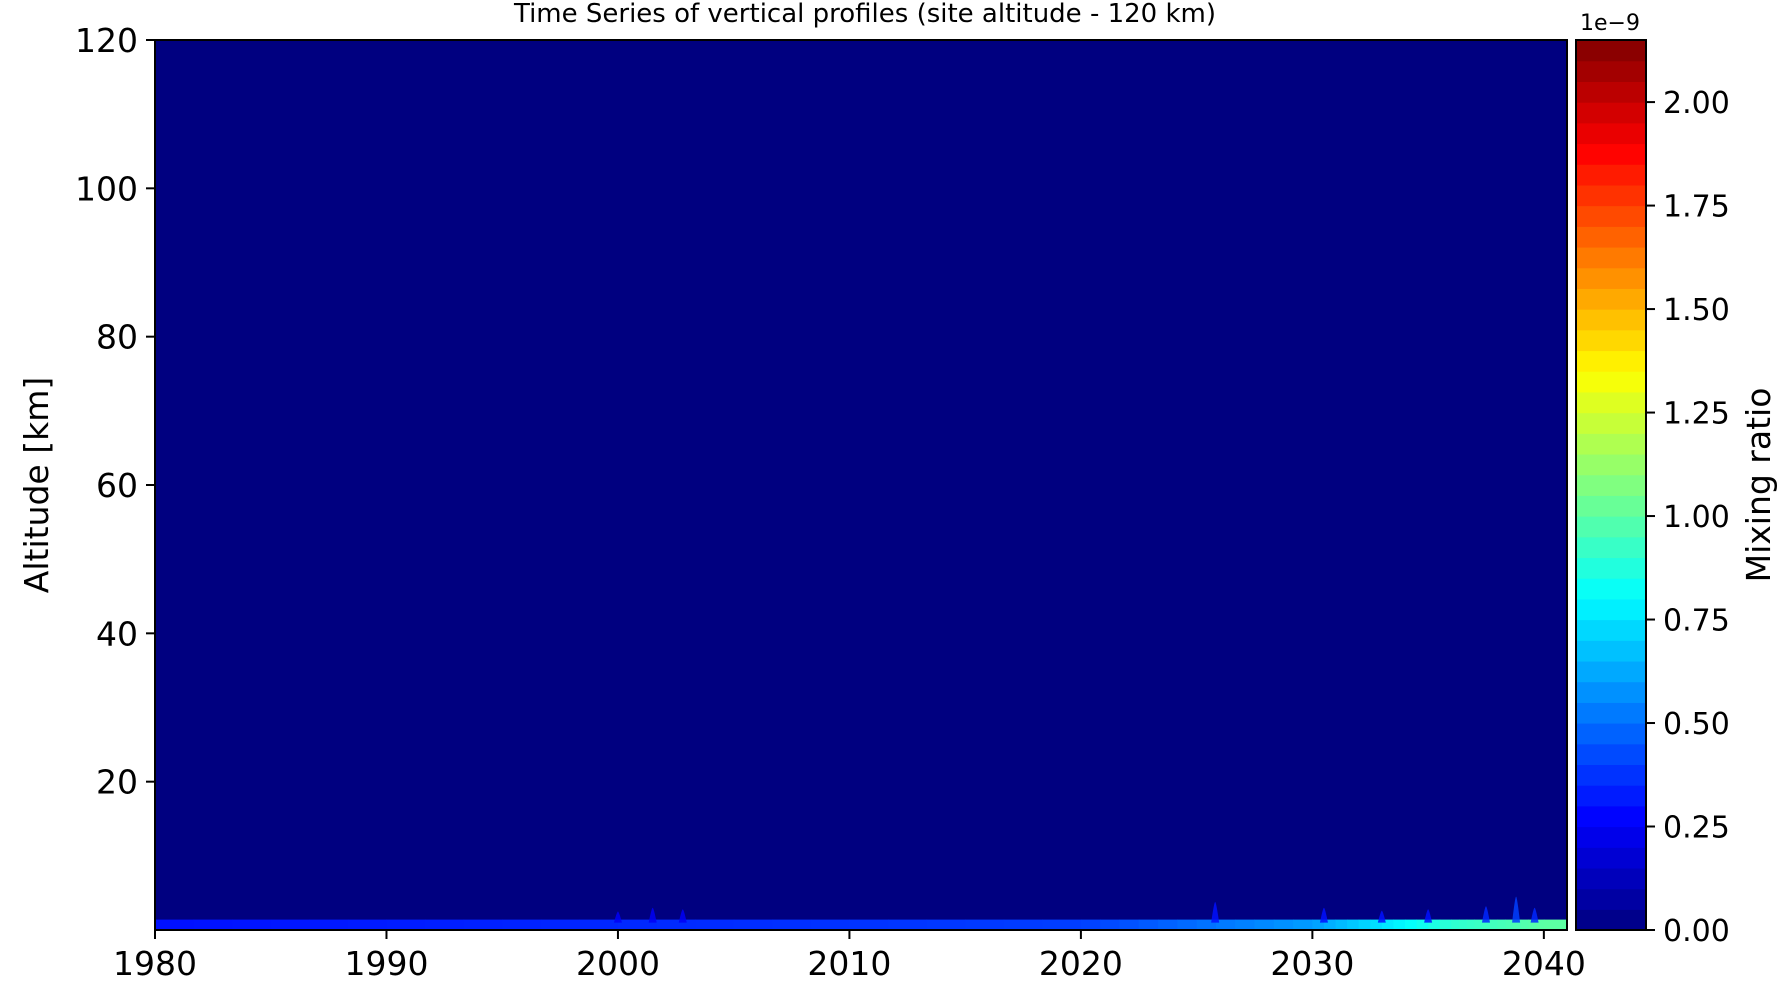  Describe the element at coordinates (117, 485) in the screenshot. I see `y-tick-label: 60` at that location.